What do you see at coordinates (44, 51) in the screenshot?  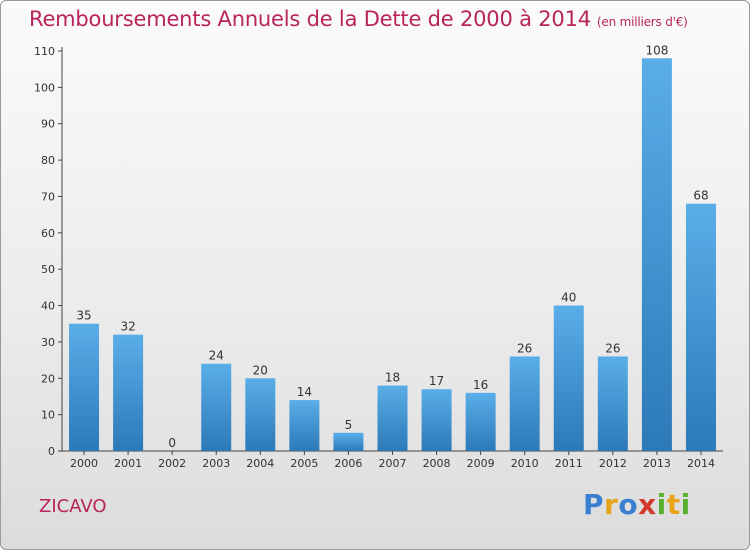 I see `y-tick-label: 110` at bounding box center [44, 51].